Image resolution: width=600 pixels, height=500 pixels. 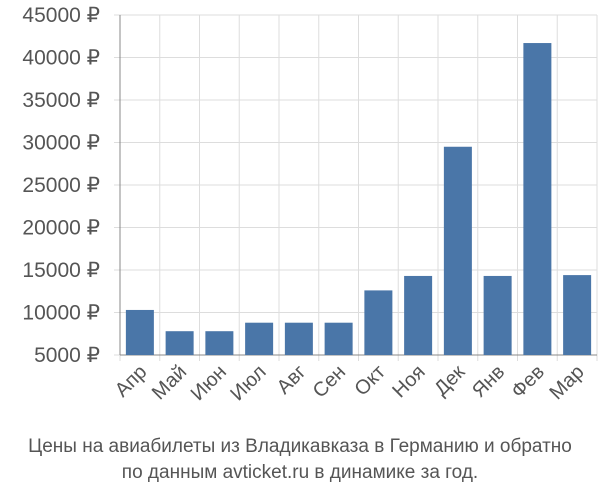 I want to click on y-tick-label: 5000 ₽, so click(x=67, y=355).